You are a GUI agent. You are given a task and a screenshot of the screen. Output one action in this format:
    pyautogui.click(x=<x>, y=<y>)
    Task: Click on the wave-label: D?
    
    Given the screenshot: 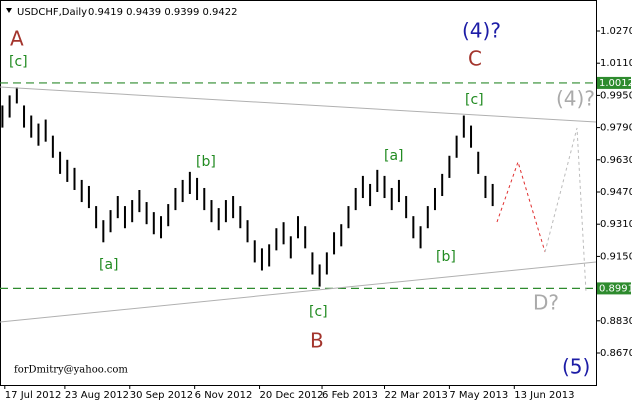 What is the action you would take?
    pyautogui.click(x=546, y=303)
    